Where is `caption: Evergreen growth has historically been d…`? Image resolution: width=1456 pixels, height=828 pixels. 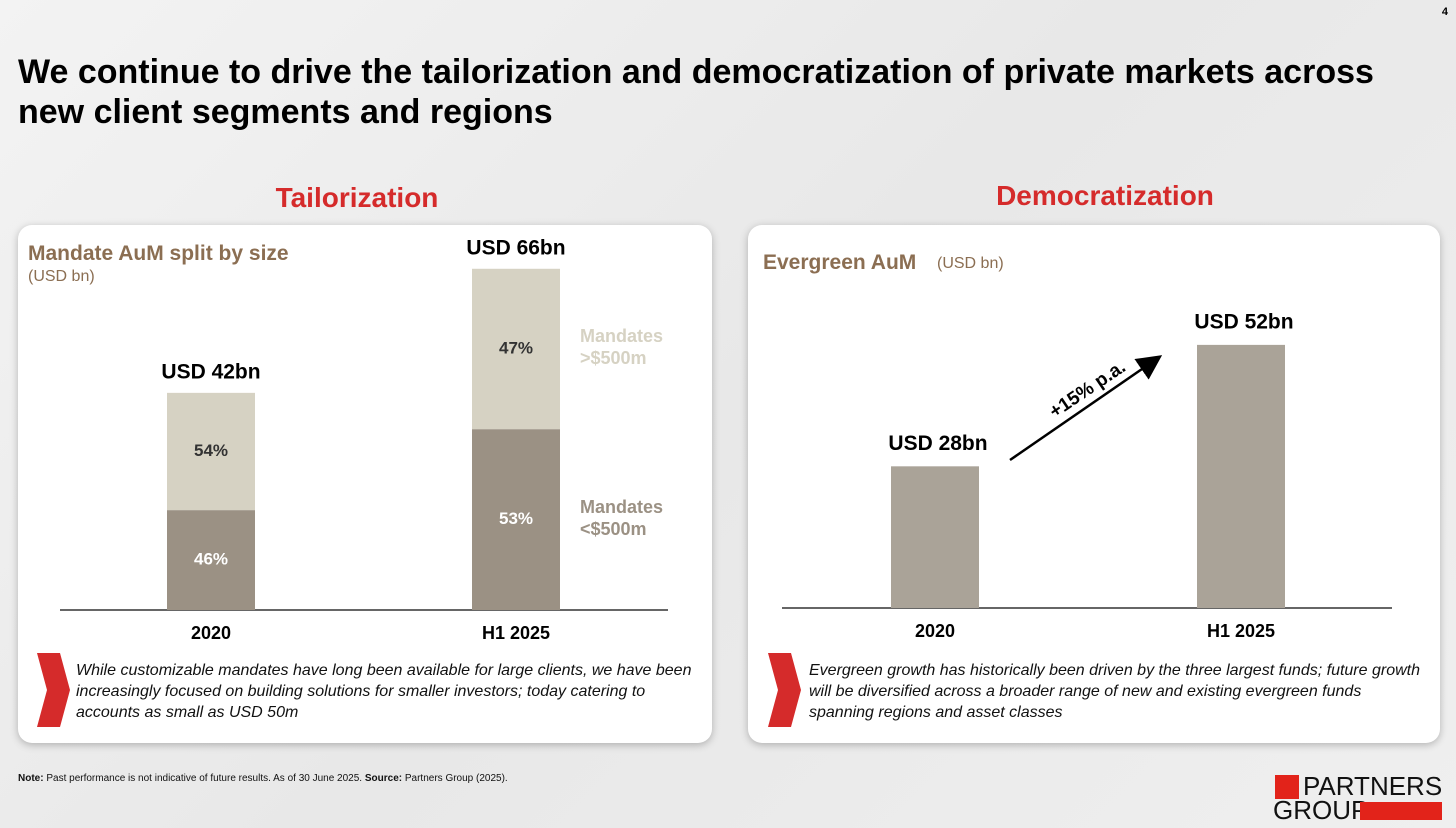 caption: Evergreen growth has historically been d… is located at coordinates (1114, 691).